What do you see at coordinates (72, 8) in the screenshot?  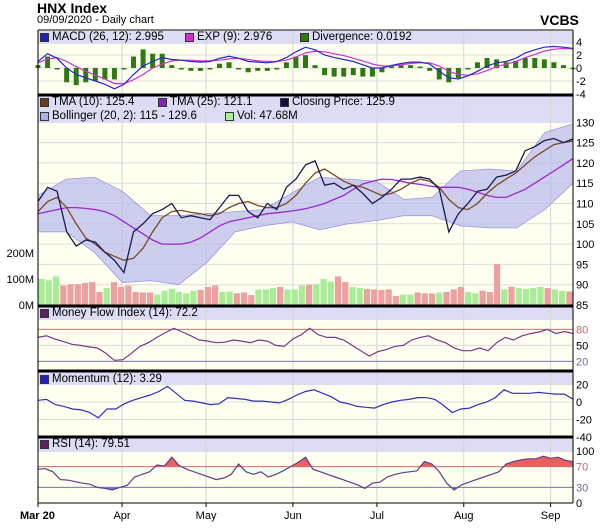 I see `chart-title: HNX Index` at bounding box center [72, 8].